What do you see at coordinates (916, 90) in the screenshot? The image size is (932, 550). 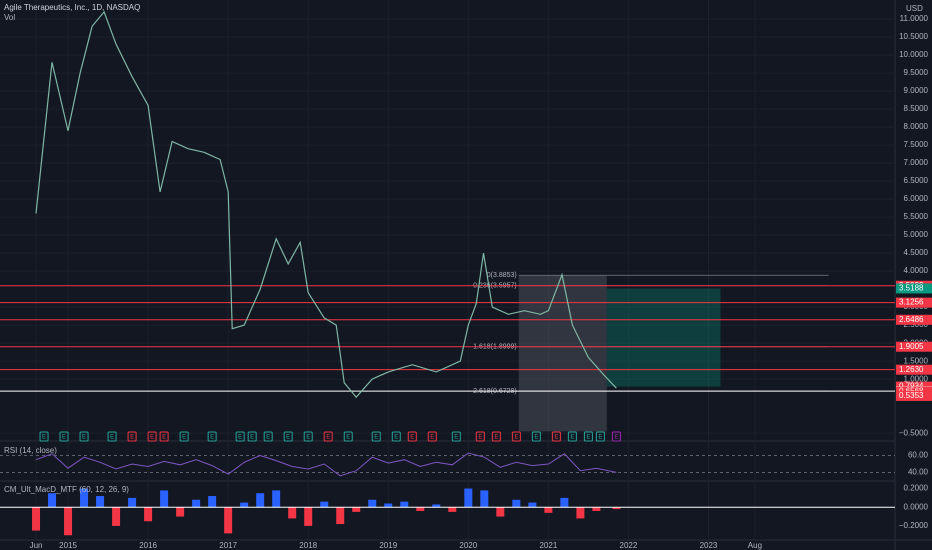 I see `y-tick-label: 9.0000` at bounding box center [916, 90].